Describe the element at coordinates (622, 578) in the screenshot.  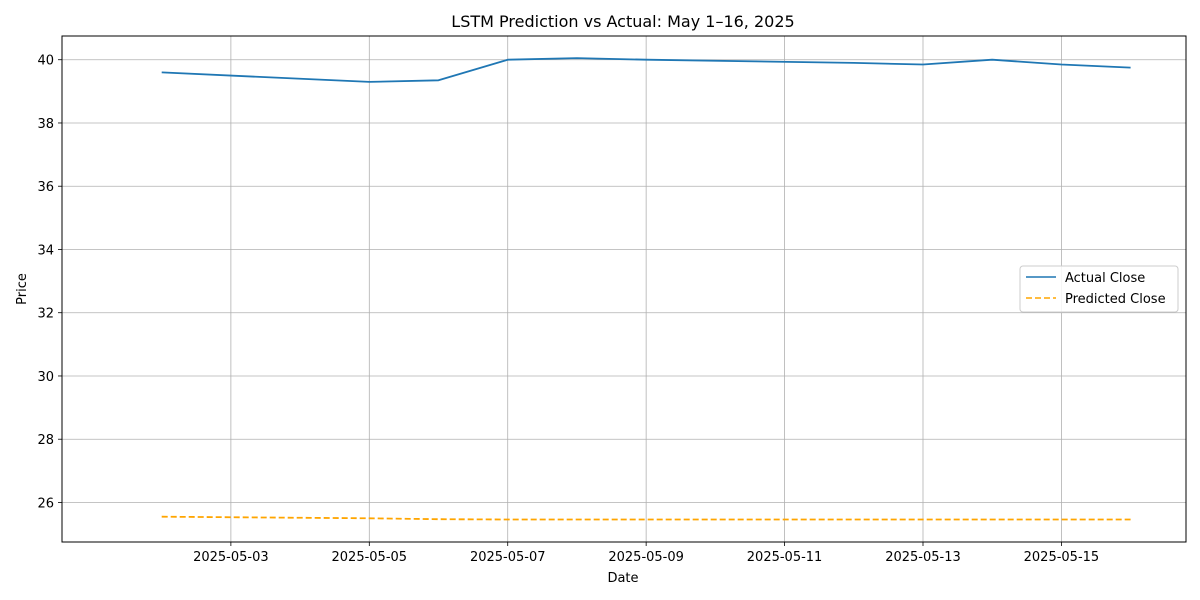
I see `x-axis-title: Date` at that location.